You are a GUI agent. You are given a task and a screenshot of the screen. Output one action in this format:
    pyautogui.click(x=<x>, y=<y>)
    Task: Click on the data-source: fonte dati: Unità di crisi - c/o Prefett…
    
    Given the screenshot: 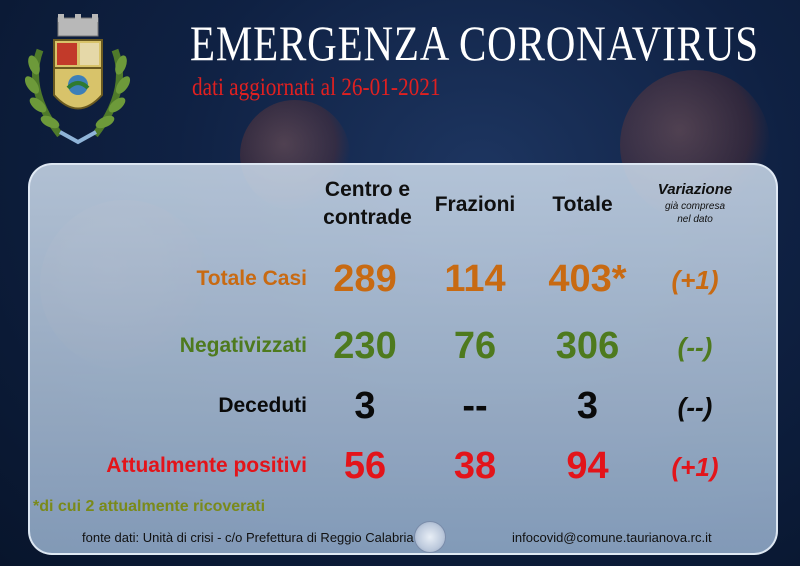 What is the action you would take?
    pyautogui.click(x=248, y=537)
    